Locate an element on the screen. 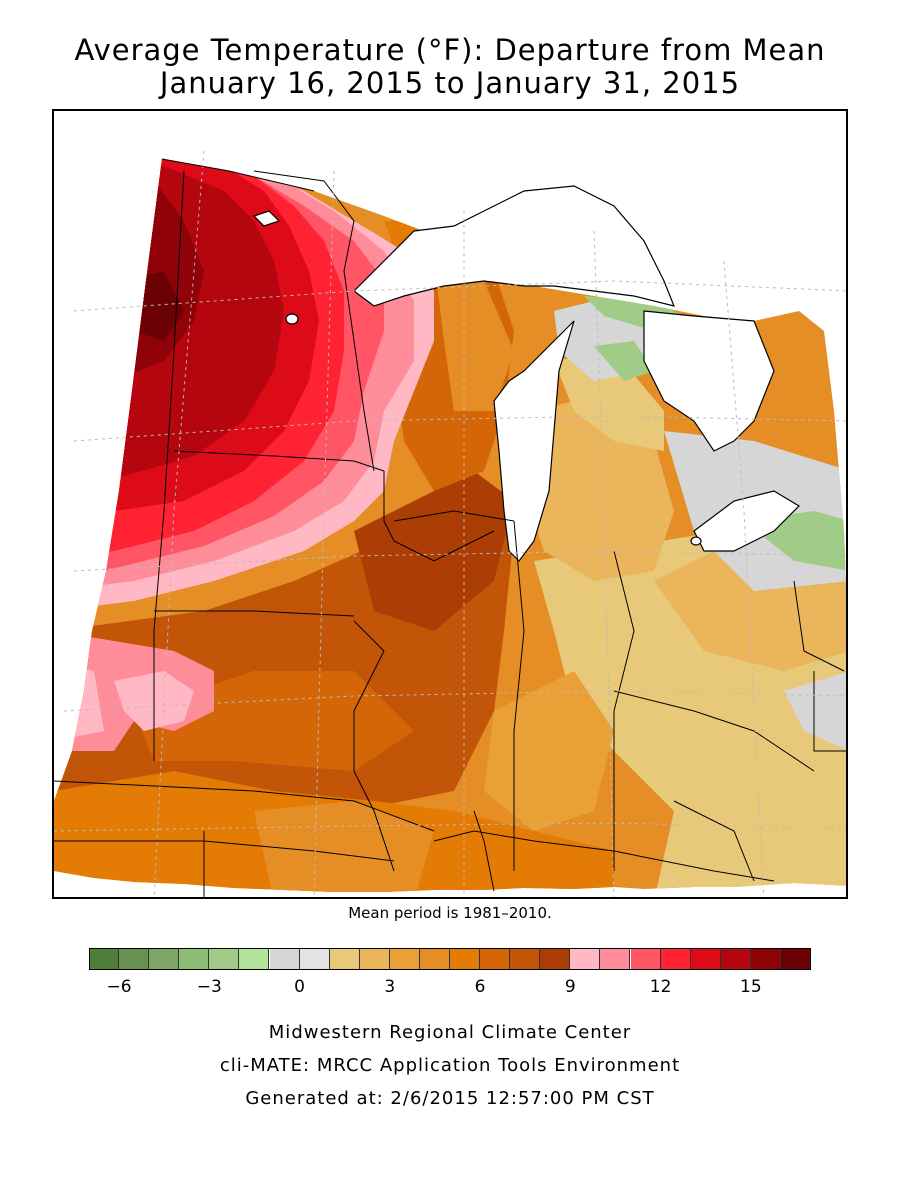  legend-tick-label: −3 is located at coordinates (209, 987).